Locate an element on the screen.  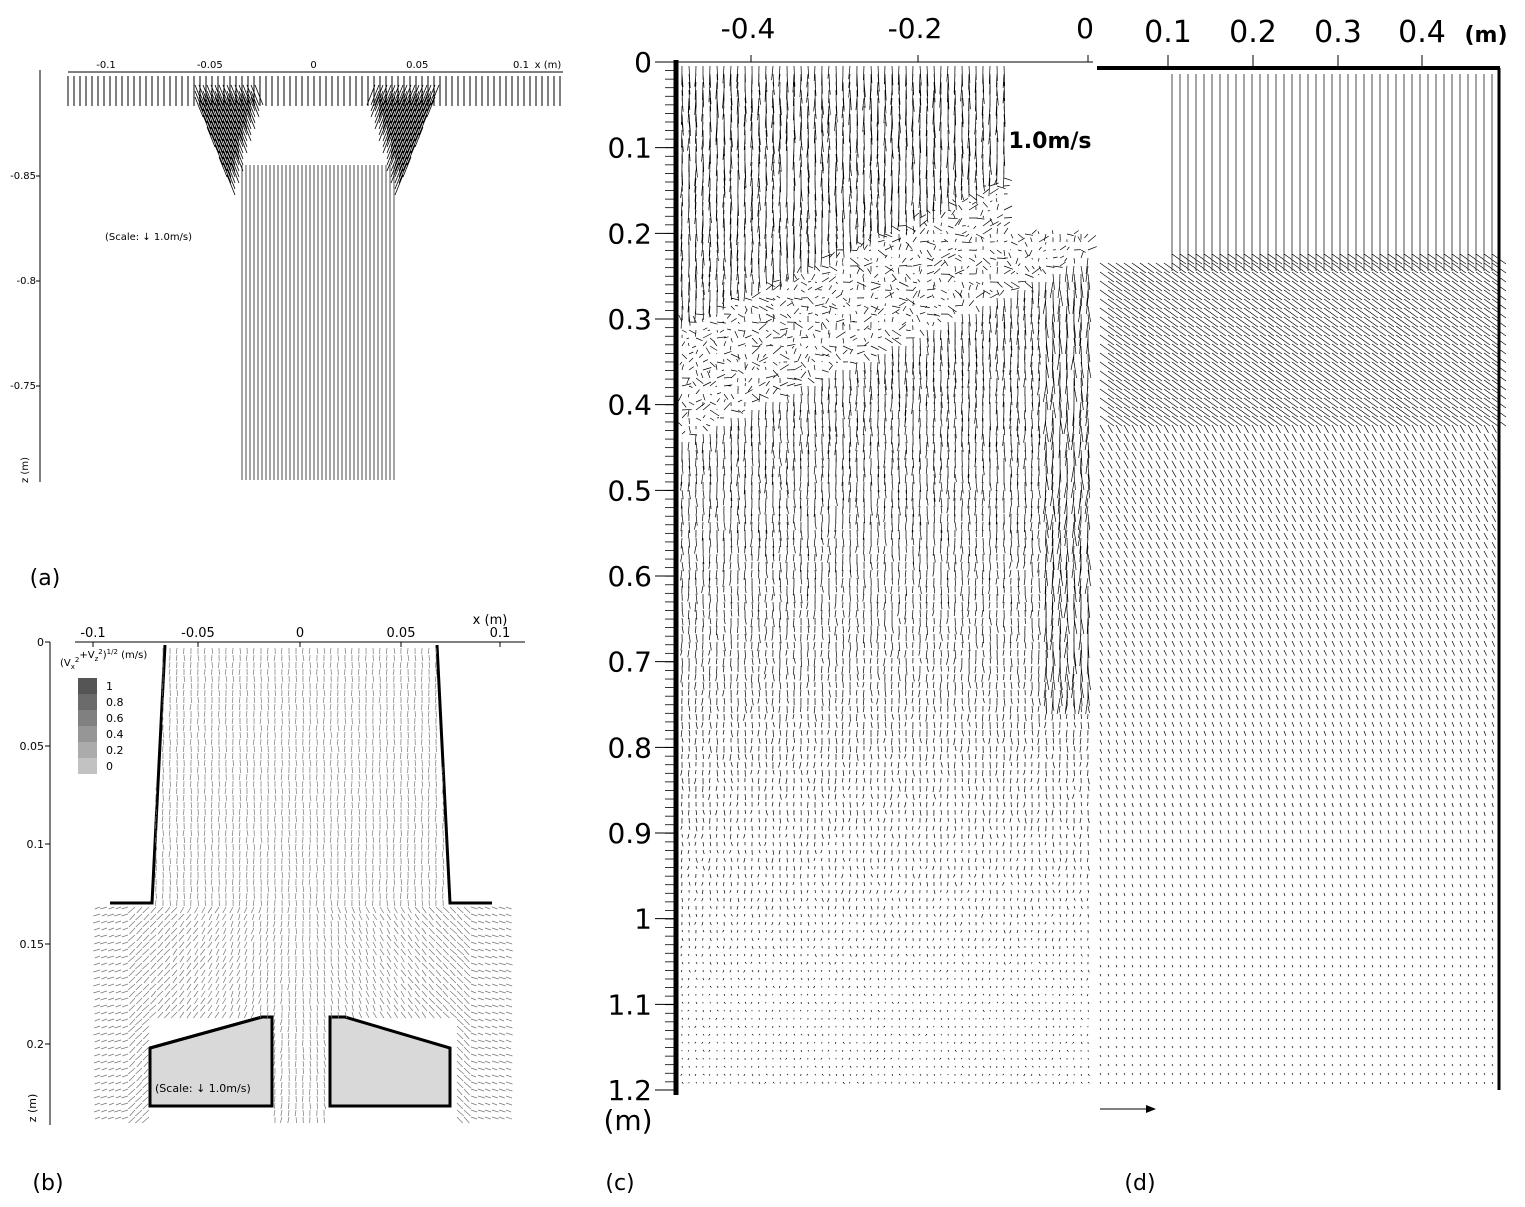
legend-title-part: z is located at coordinates (97, 659).